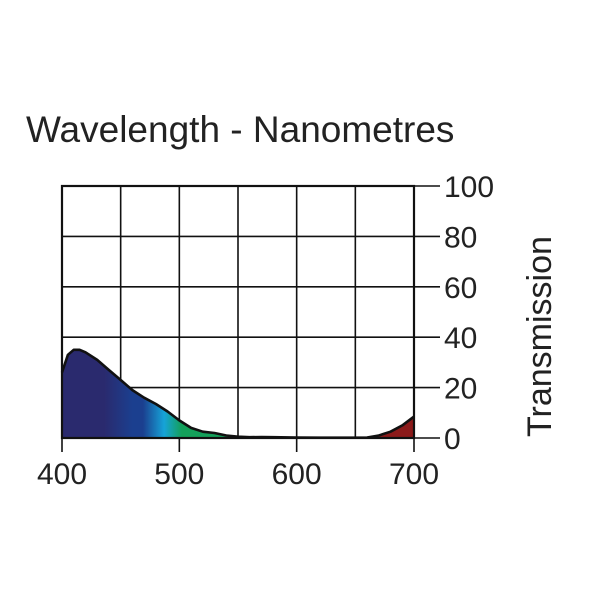  What do you see at coordinates (460, 338) in the screenshot?
I see `y-tick-label: 40` at bounding box center [460, 338].